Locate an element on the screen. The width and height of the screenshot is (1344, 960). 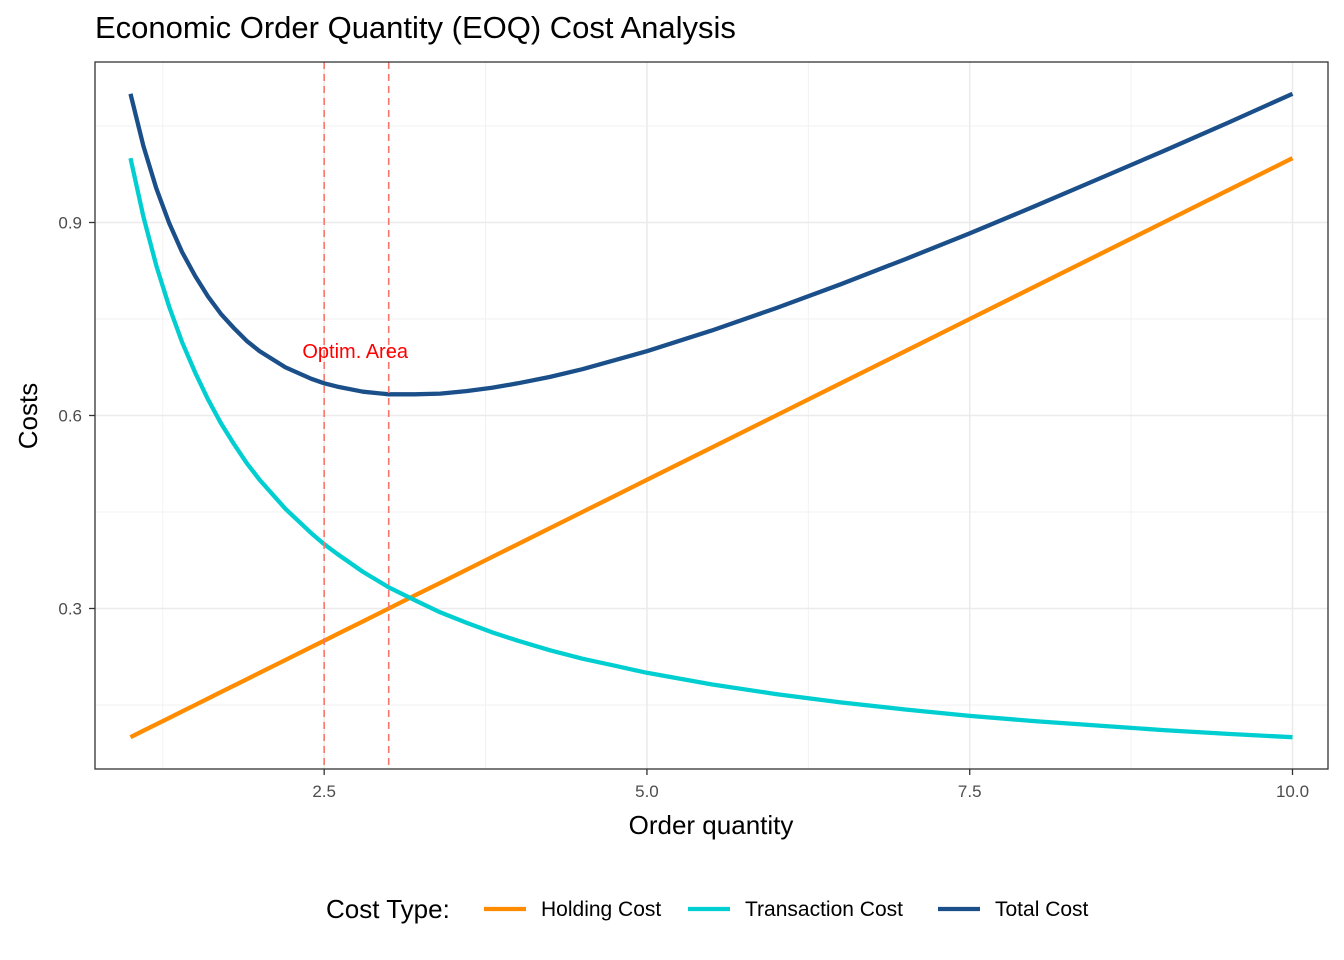
y-tick-label: 0.3 is located at coordinates (70, 608).